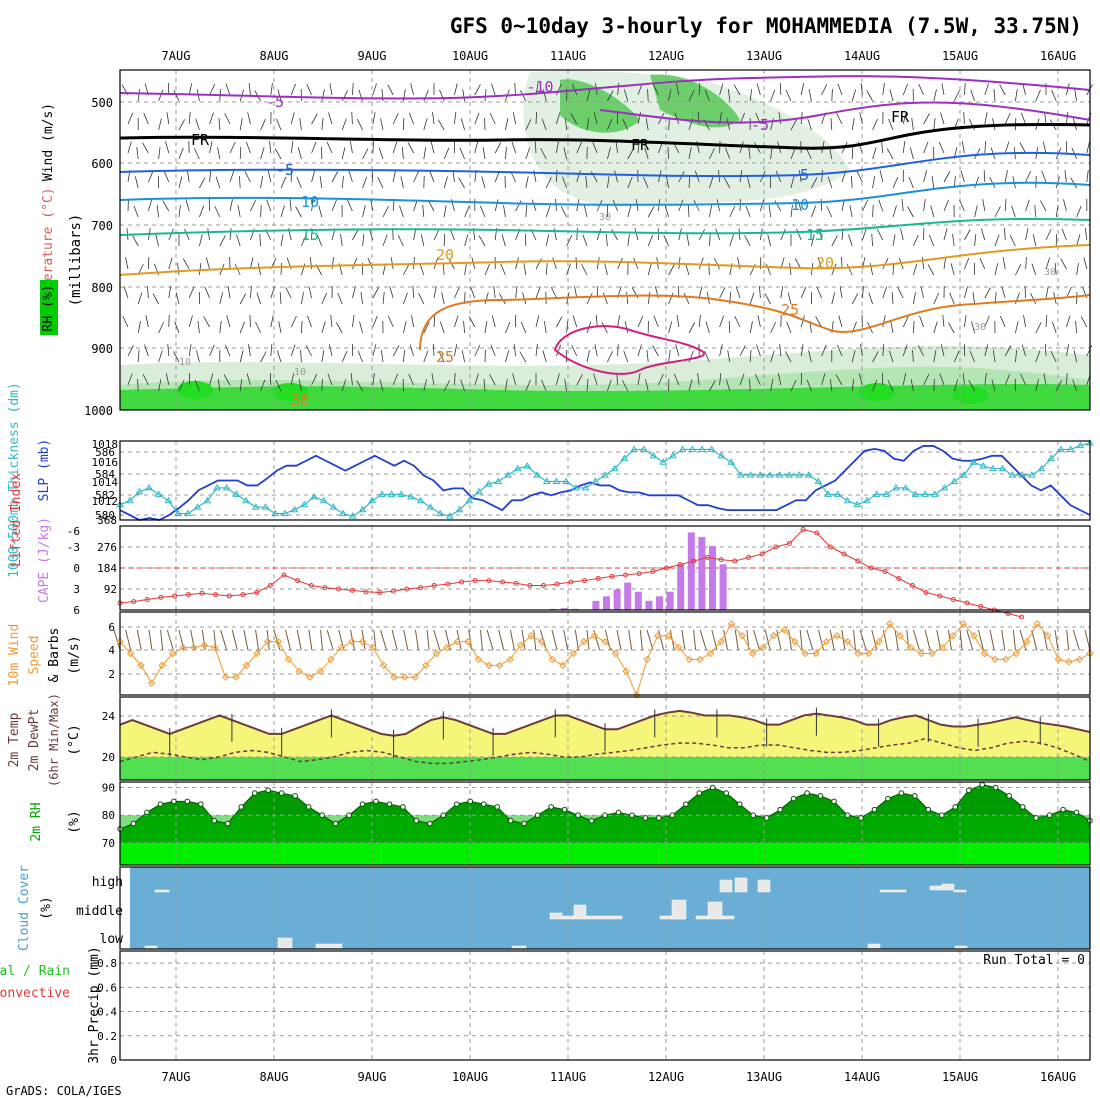  What do you see at coordinates (110, 589) in the screenshot?
I see `cape-tick-label: 92` at bounding box center [110, 589].